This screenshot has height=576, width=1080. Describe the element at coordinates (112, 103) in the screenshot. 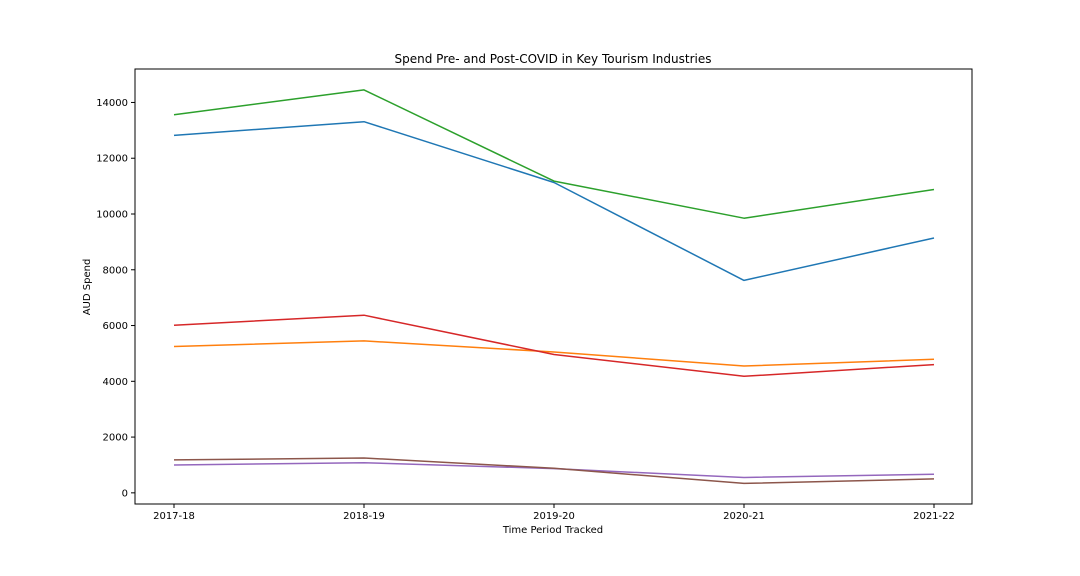

I see `y-tick-label: 14000` at that location.